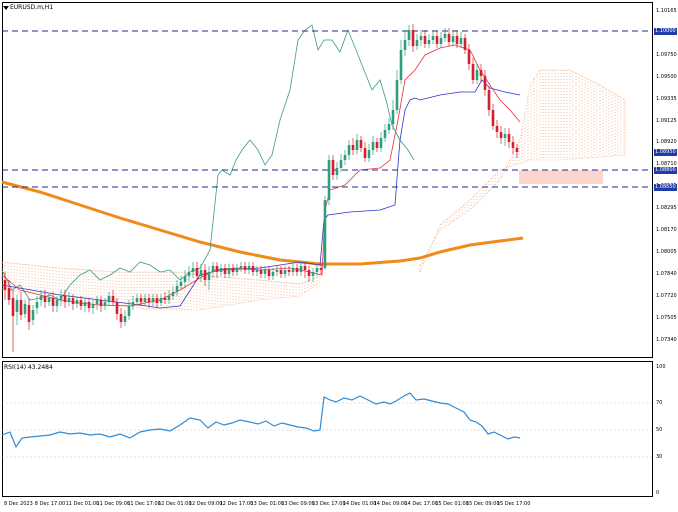  I want to click on rsi-axis-label: 100, so click(661, 367).